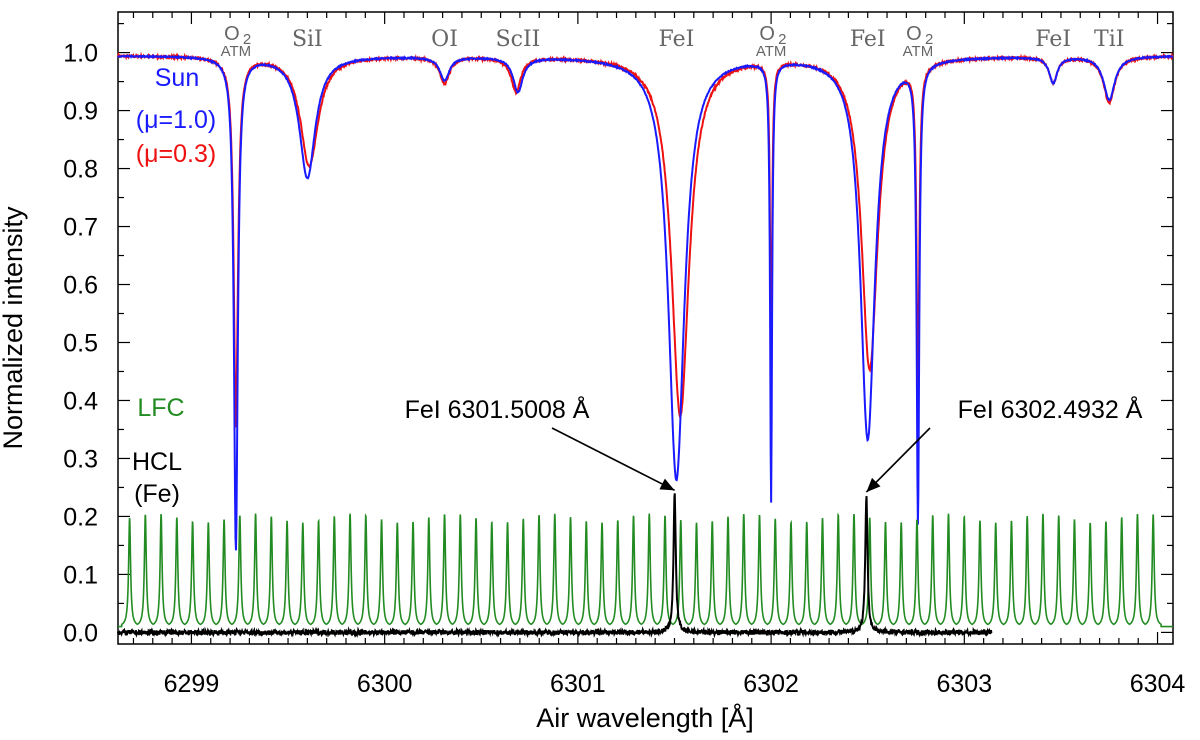 This screenshot has height=740, width=1200. I want to click on annotation-label: FeI 6302.4932 Å, so click(1050, 409).